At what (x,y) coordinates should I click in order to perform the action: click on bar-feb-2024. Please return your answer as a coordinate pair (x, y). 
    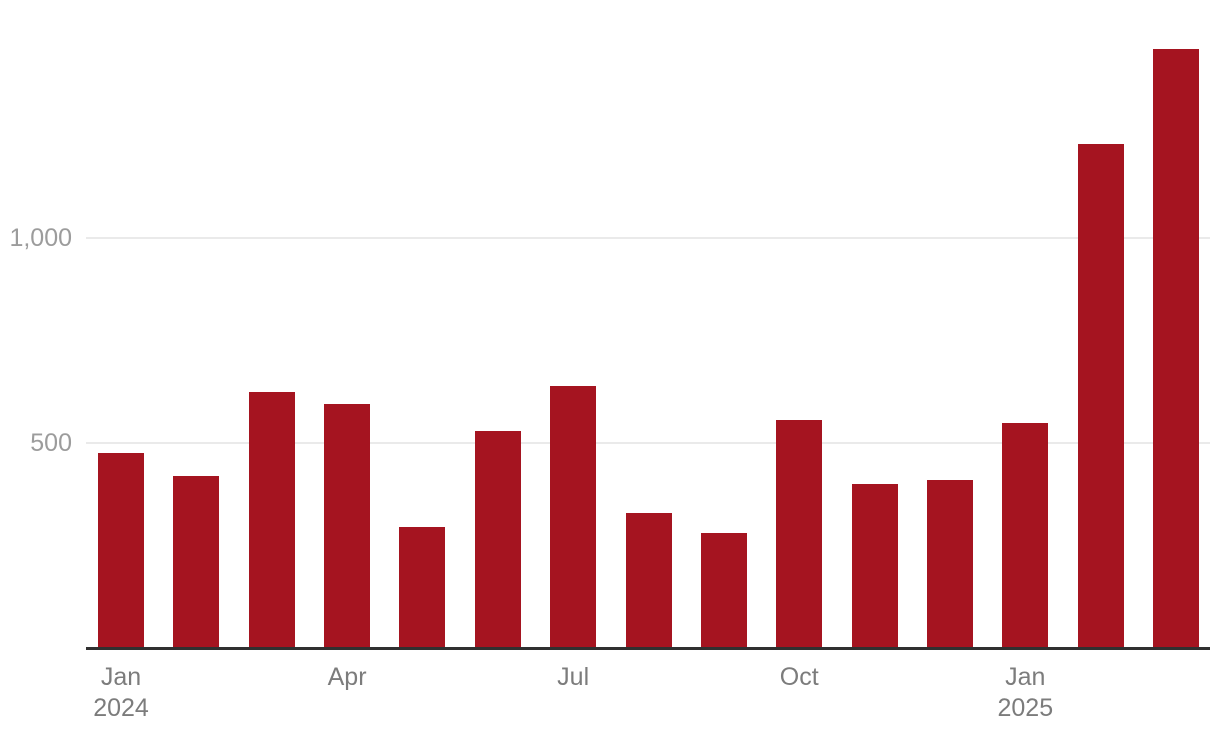
    Looking at the image, I should click on (196, 561).